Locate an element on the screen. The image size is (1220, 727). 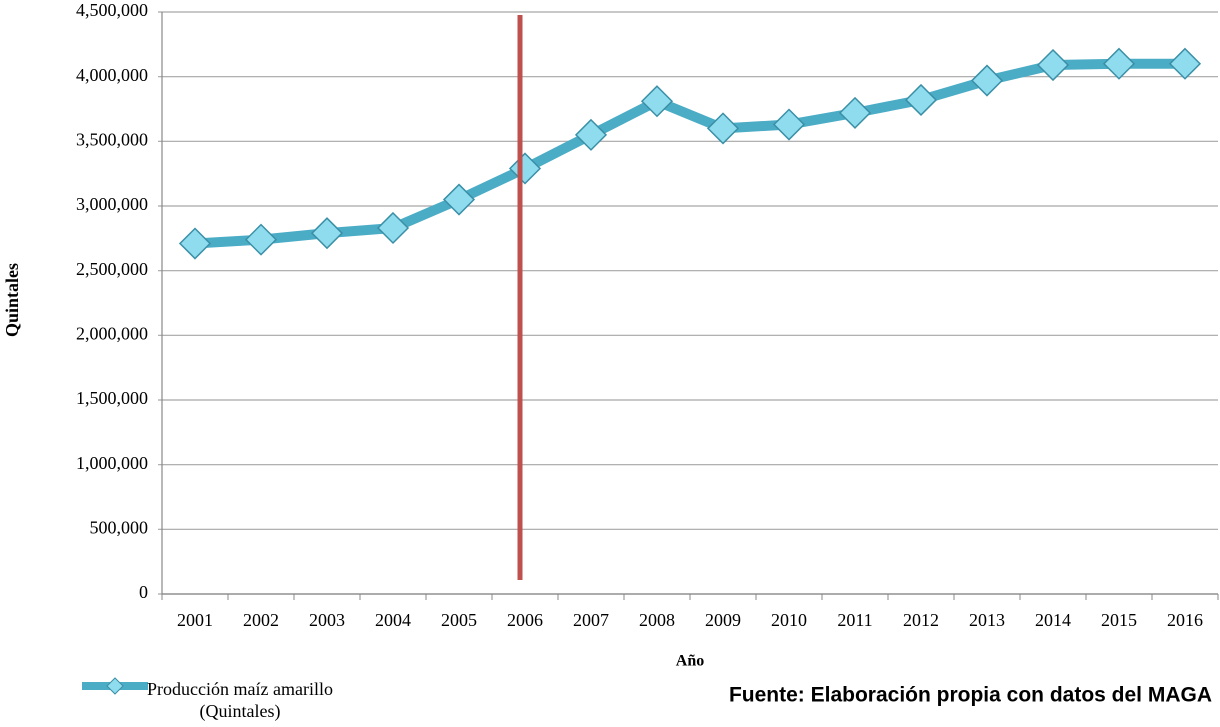
y-tick-label: 4,000,000 is located at coordinates (112, 75).